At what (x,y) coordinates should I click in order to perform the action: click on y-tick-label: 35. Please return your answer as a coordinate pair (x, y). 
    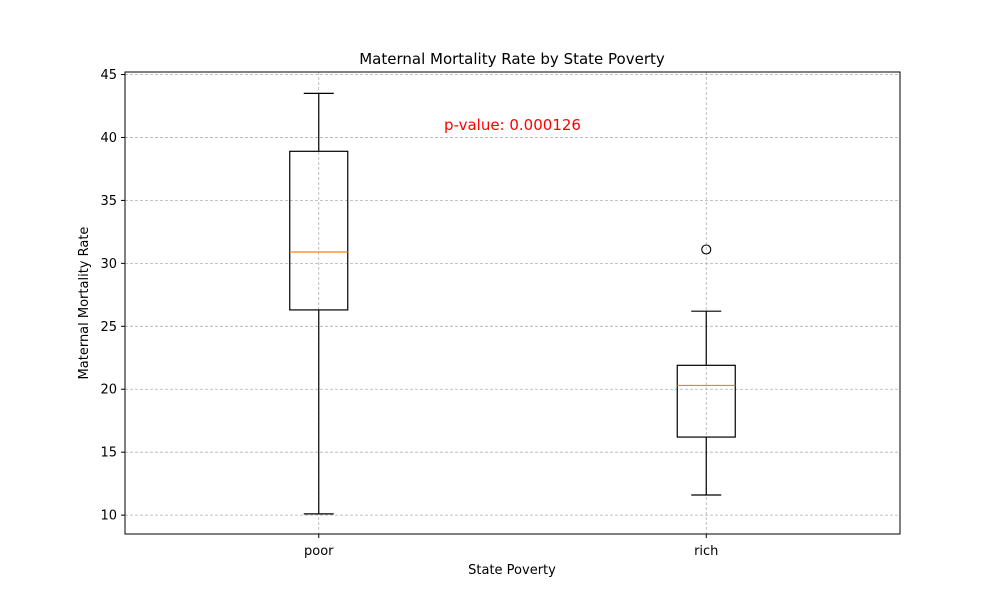
    Looking at the image, I should click on (108, 201).